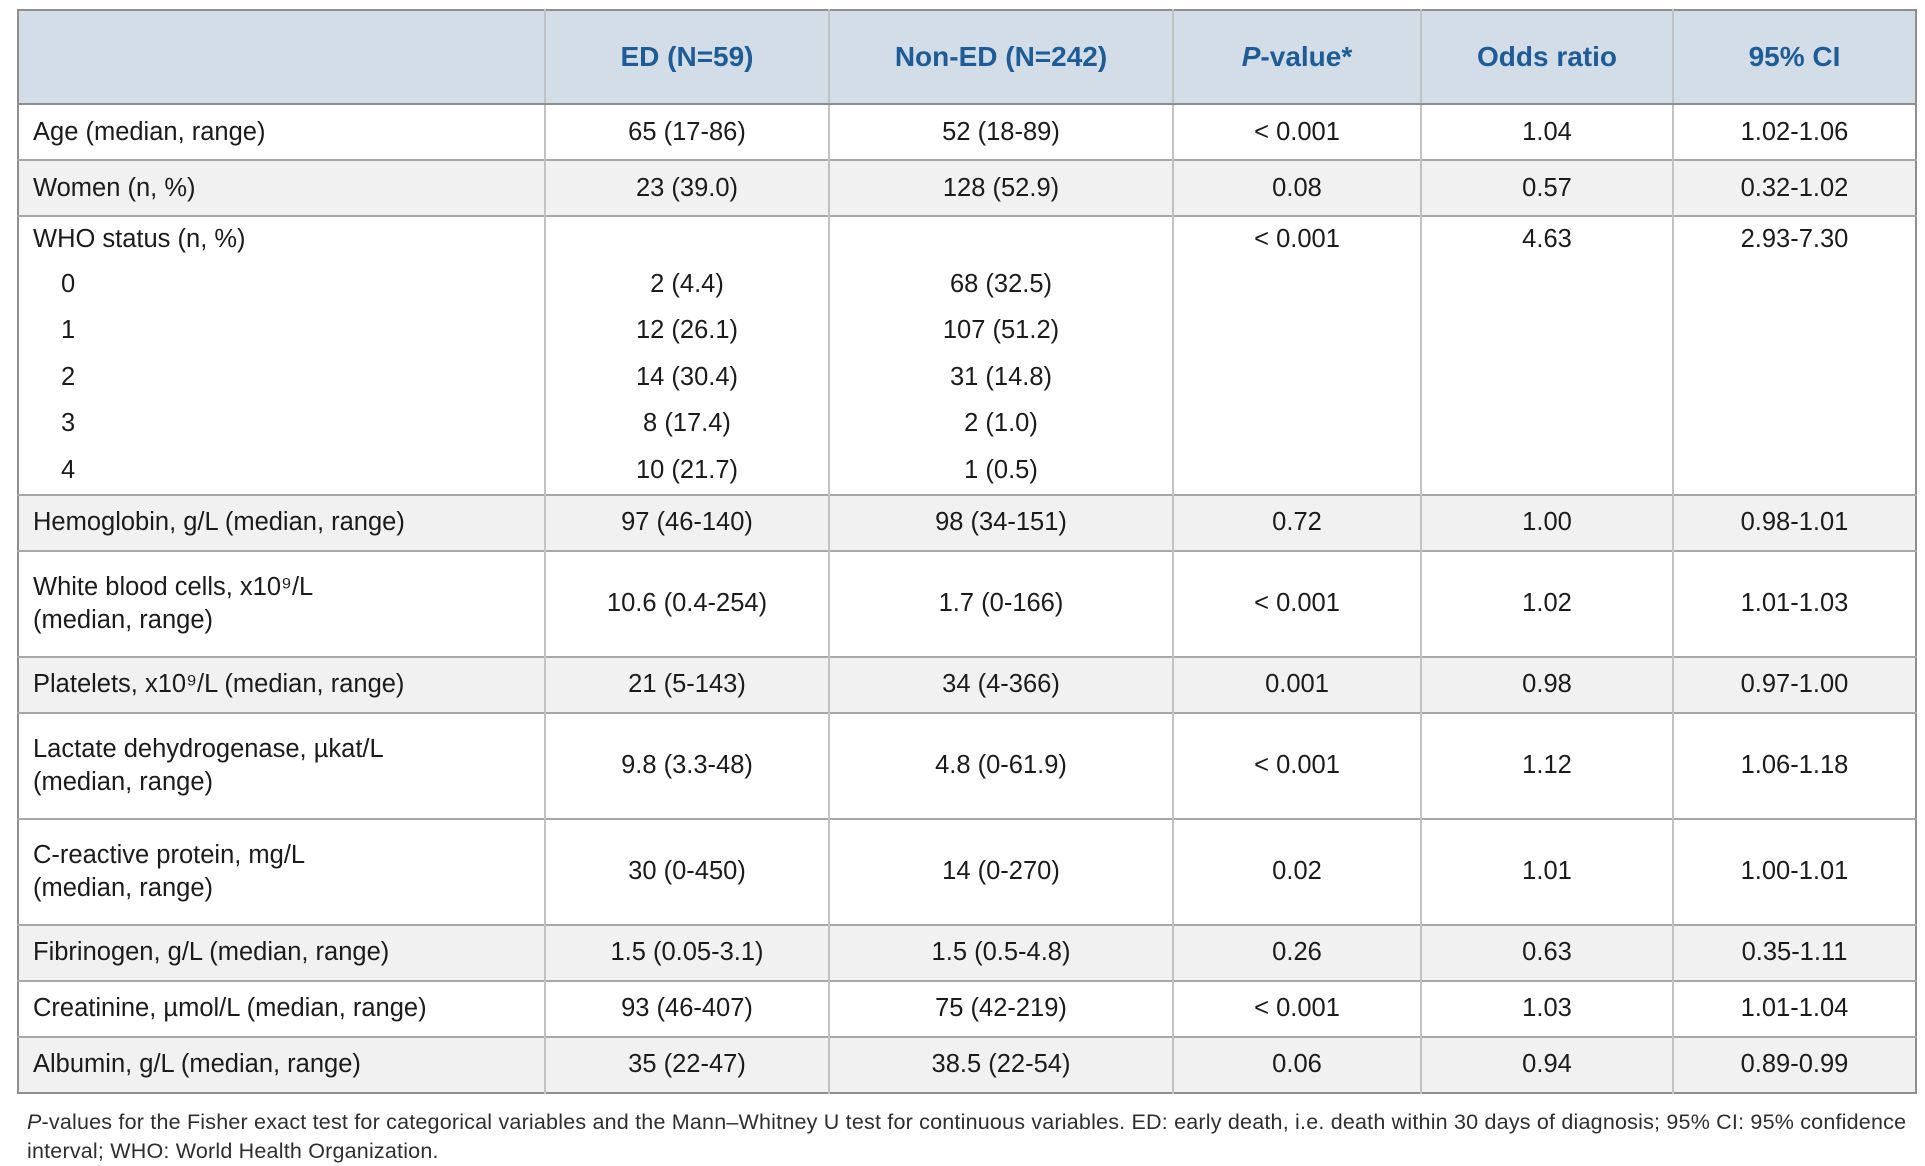 This screenshot has height=1166, width=1925. I want to click on cell-ed: 97 (46-140), so click(686, 522).